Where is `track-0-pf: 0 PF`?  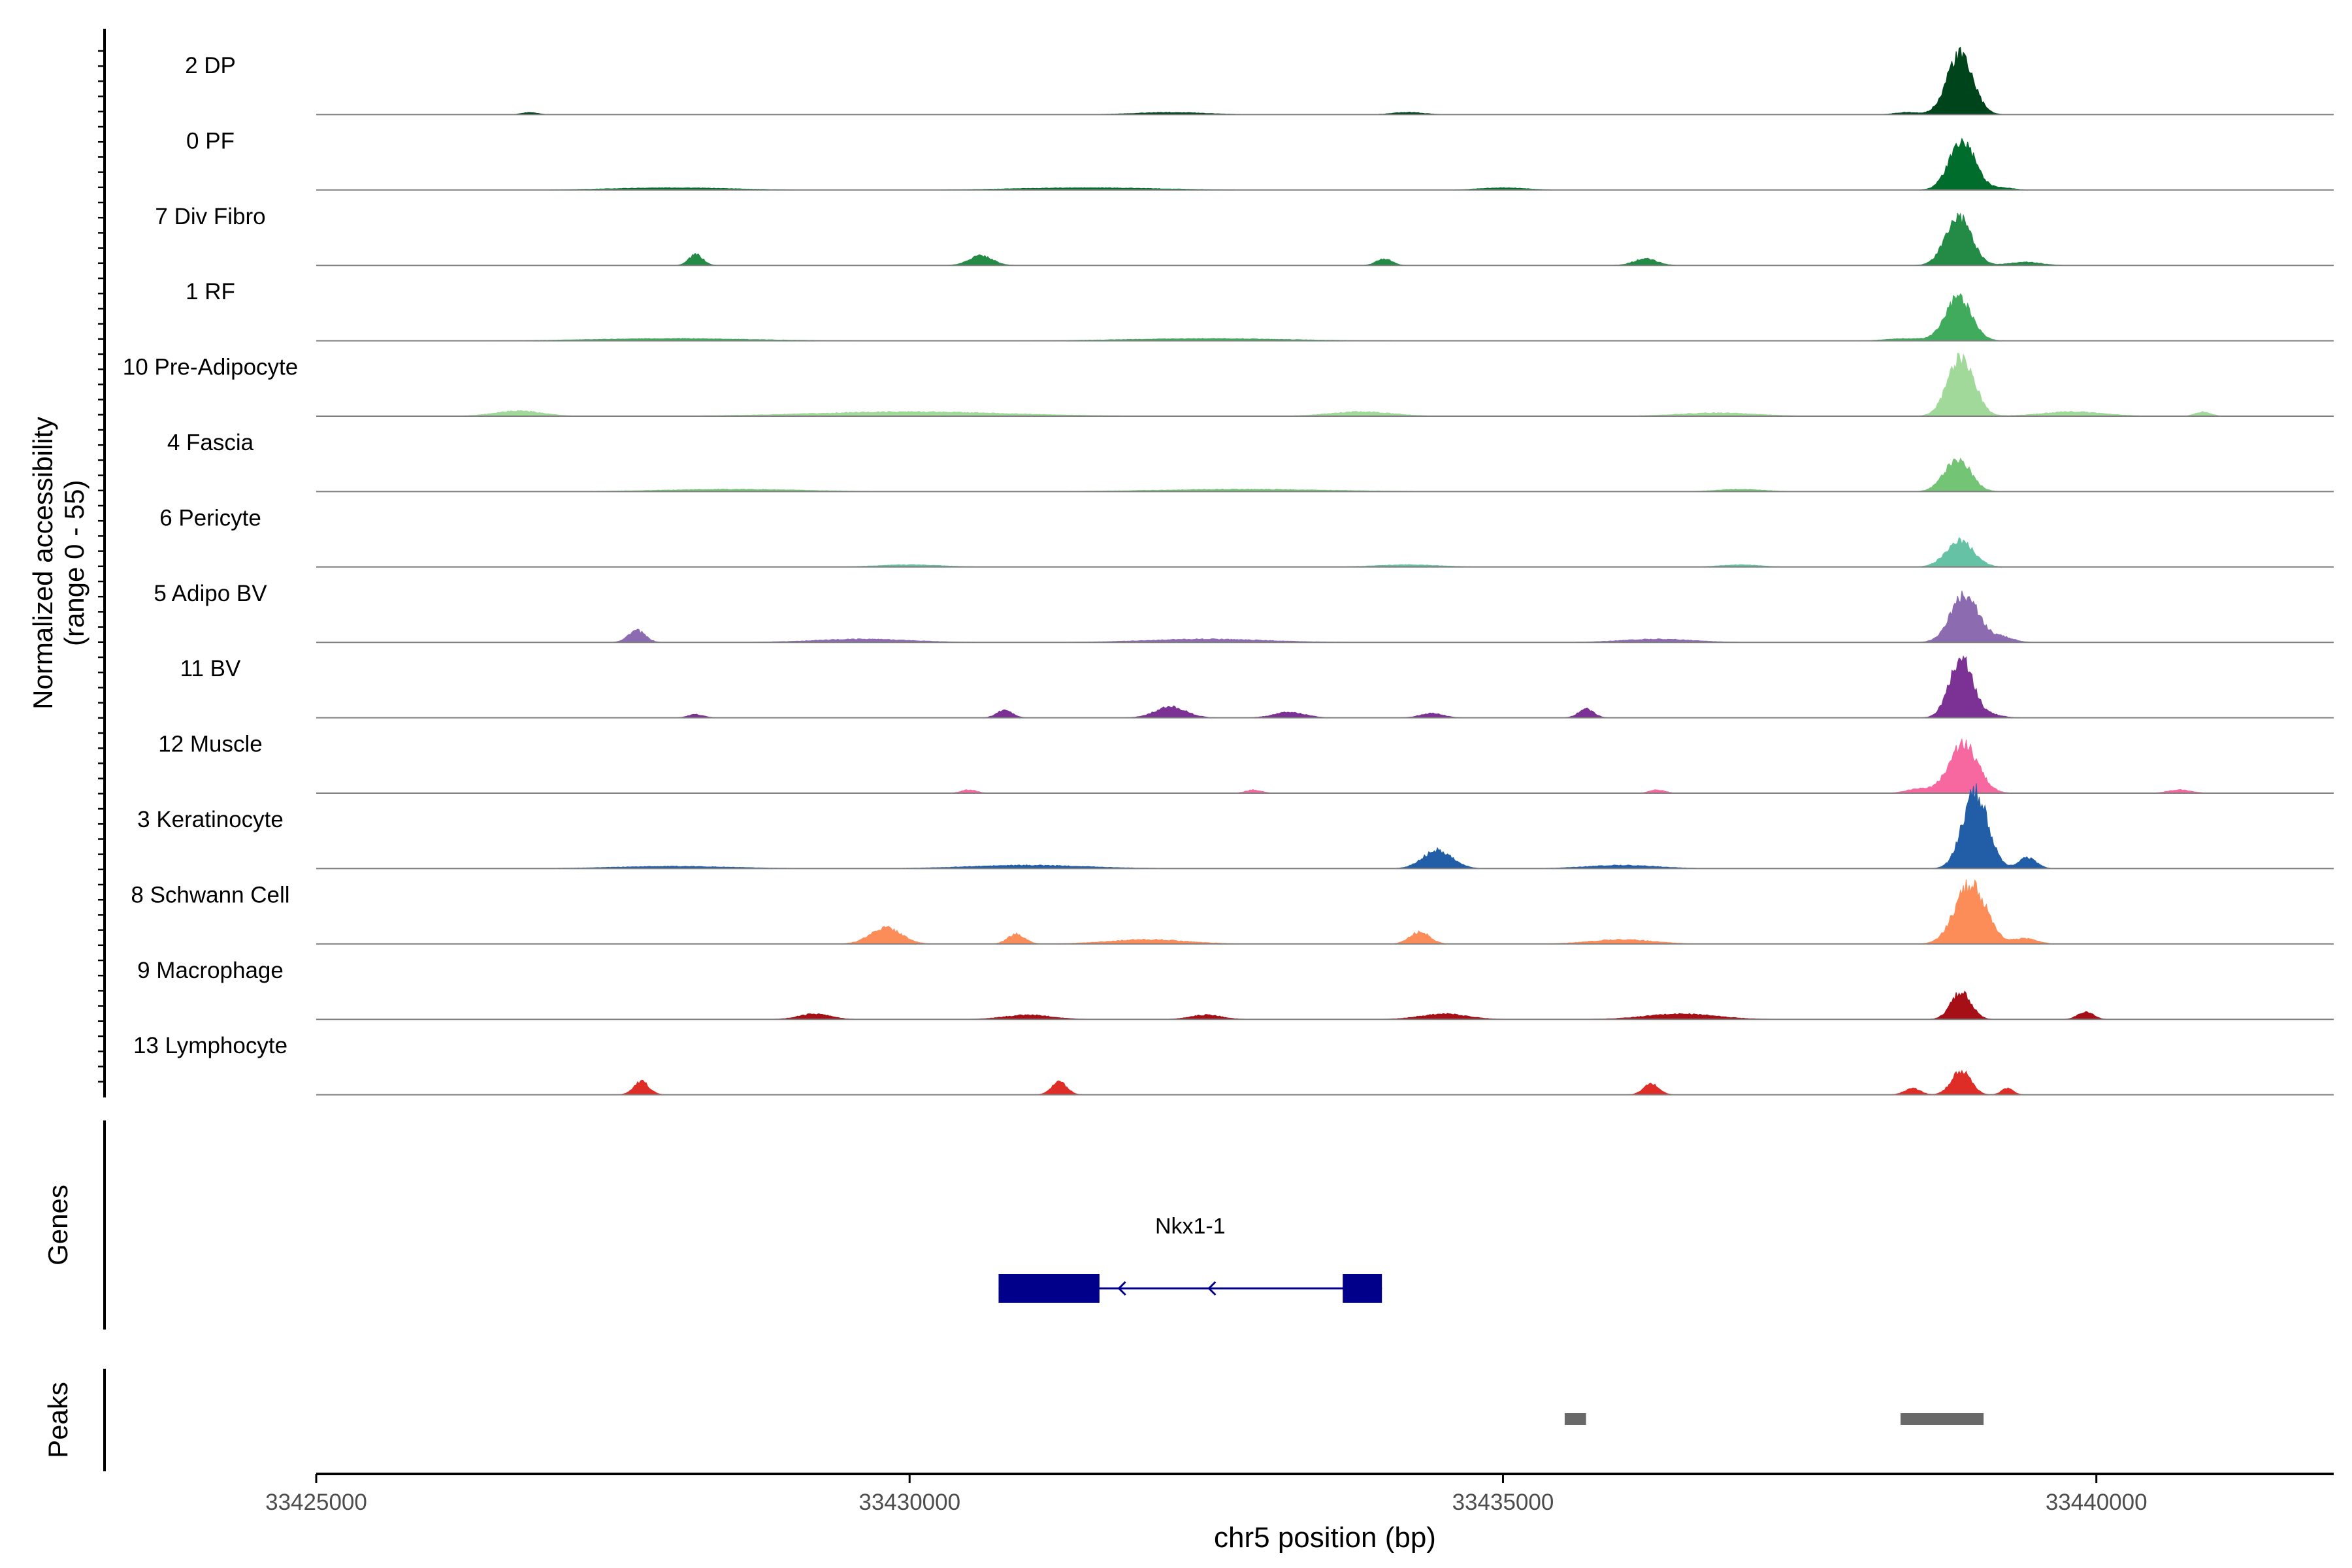 track-0-pf: 0 PF is located at coordinates (1260, 159).